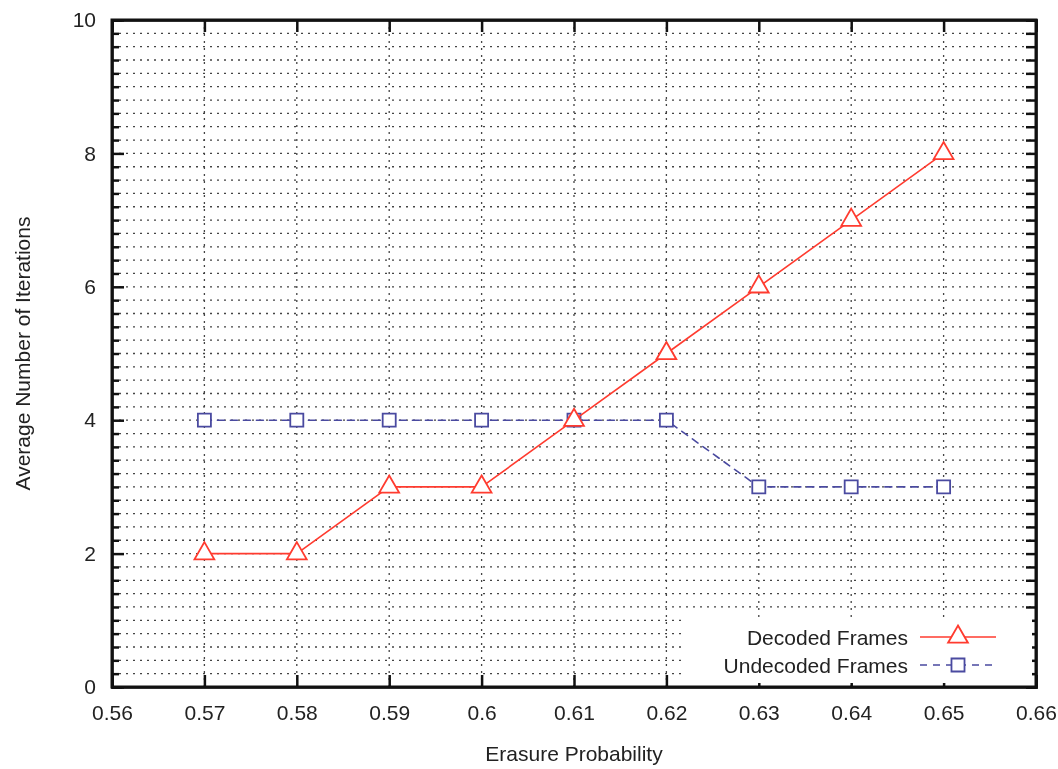 This screenshot has height=769, width=1058. What do you see at coordinates (482, 712) in the screenshot?
I see `x-tick-label: 0.6` at bounding box center [482, 712].